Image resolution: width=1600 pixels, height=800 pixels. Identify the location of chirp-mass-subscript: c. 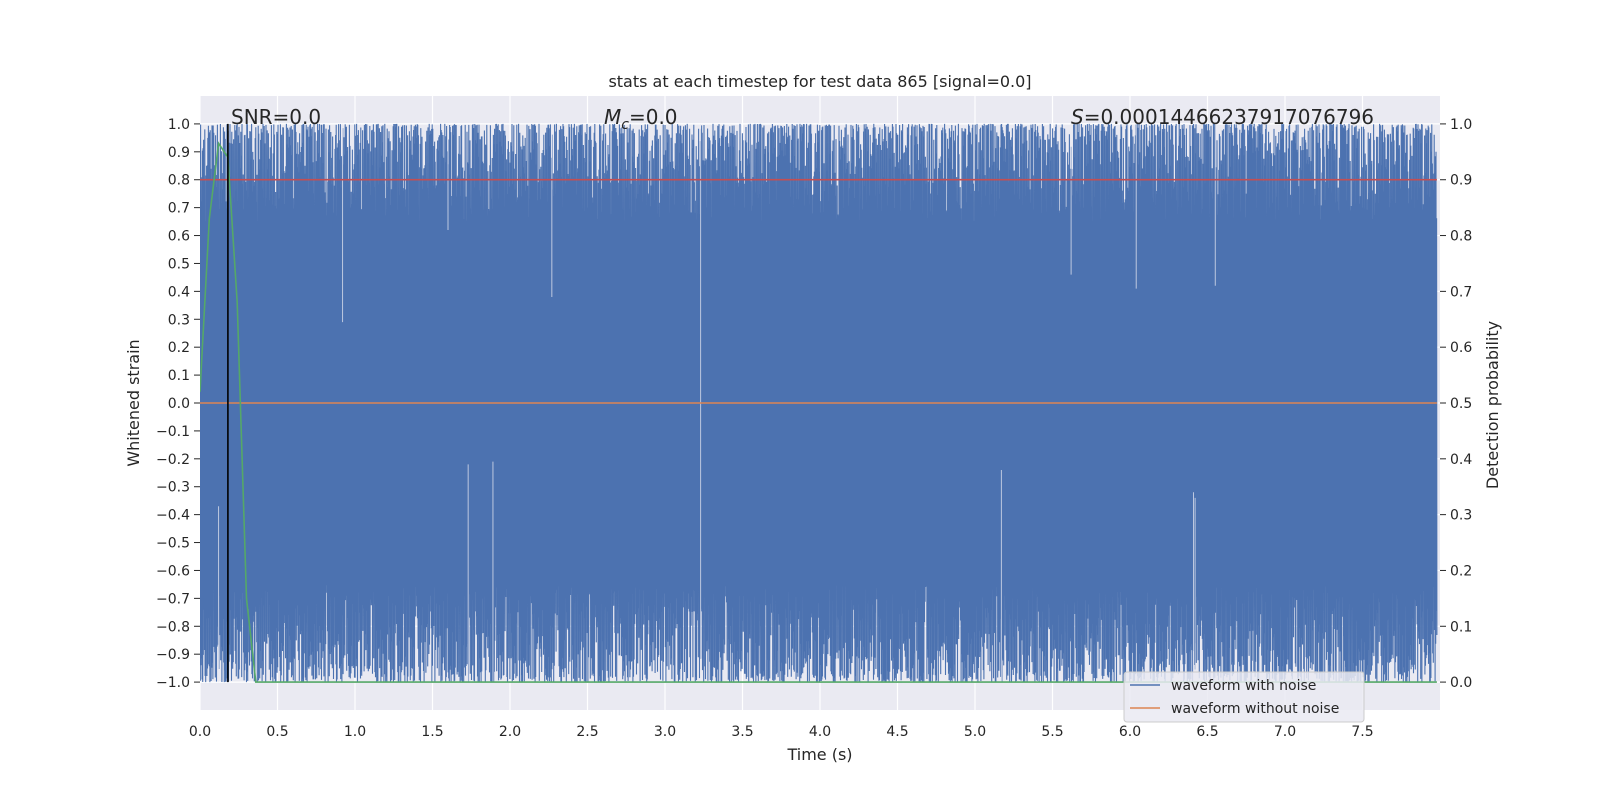
(625, 125).